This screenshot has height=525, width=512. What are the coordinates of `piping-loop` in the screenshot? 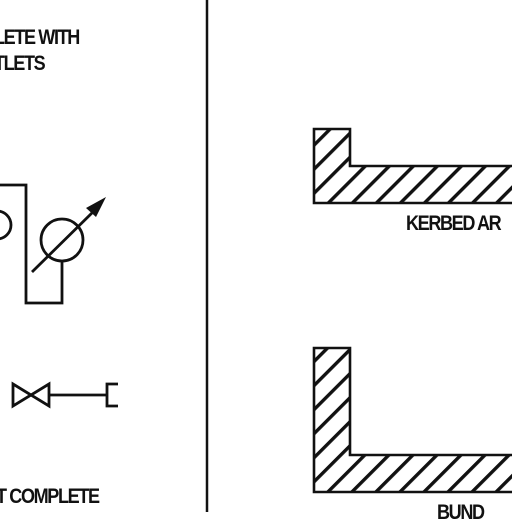 It's located at (32, 244).